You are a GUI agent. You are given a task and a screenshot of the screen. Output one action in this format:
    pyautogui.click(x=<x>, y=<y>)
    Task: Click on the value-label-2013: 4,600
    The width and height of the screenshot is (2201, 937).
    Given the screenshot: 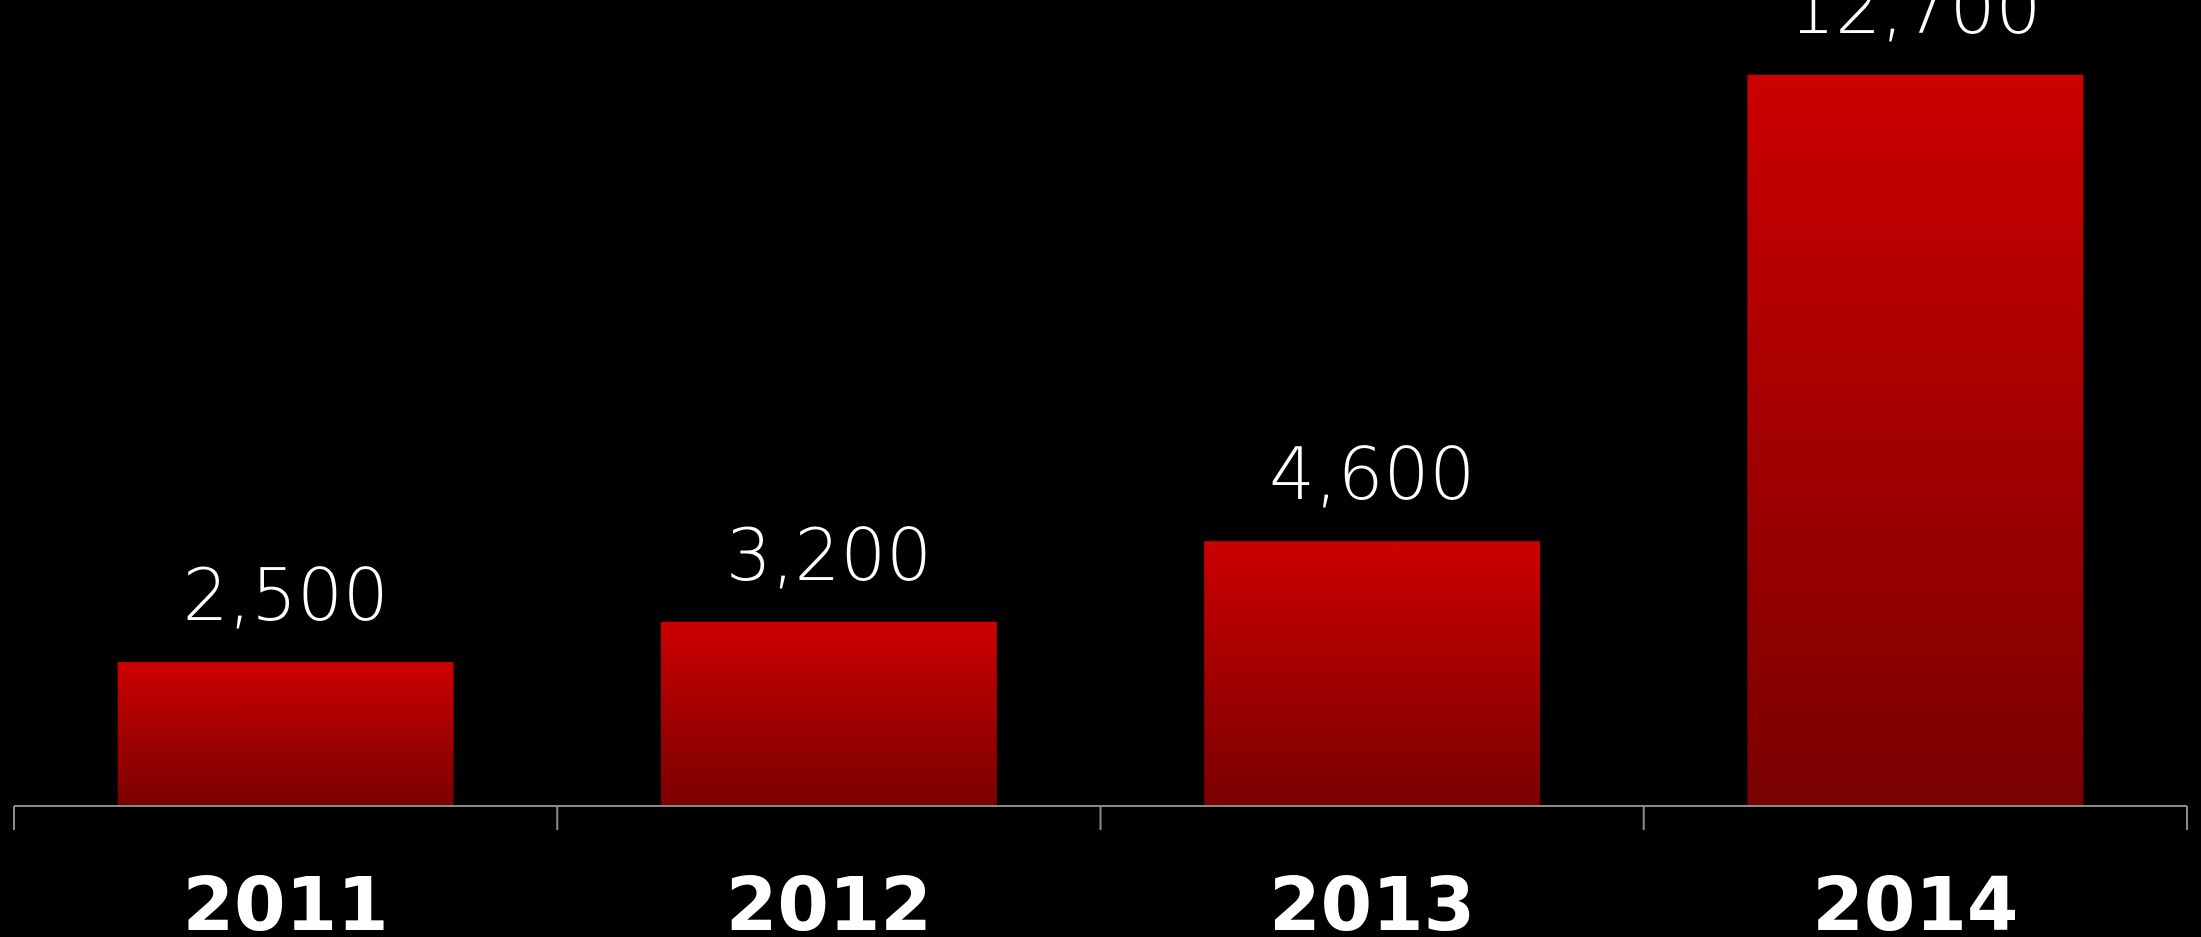 What is the action you would take?
    pyautogui.click(x=1372, y=474)
    